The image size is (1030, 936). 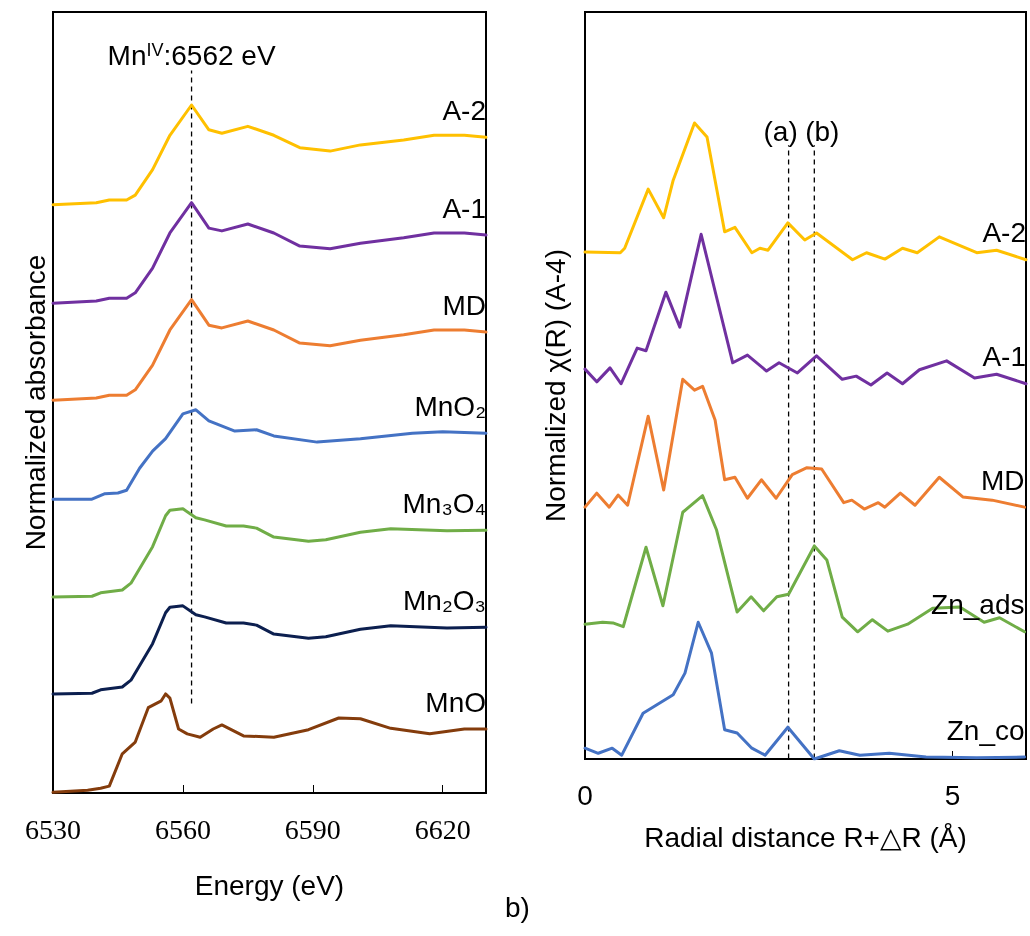 What do you see at coordinates (455, 702) in the screenshot?
I see `series-label: MnO` at bounding box center [455, 702].